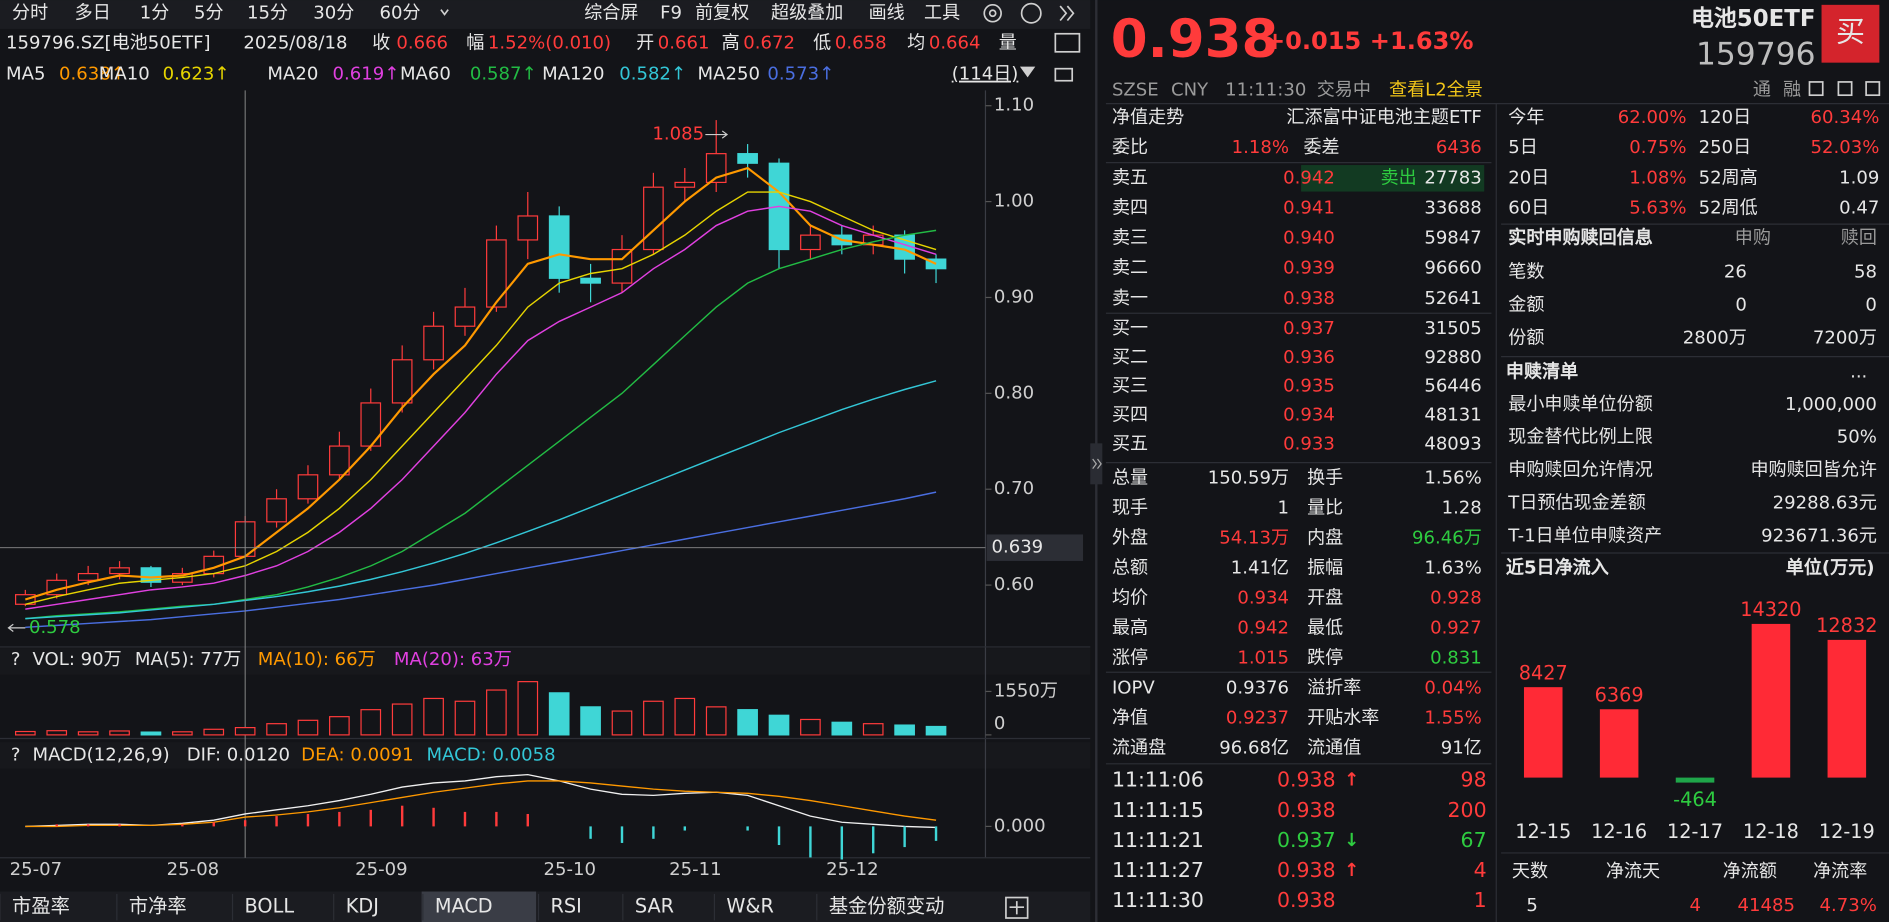 The image size is (1889, 922). I want to click on x-tick-label: 12-16, so click(1619, 831).